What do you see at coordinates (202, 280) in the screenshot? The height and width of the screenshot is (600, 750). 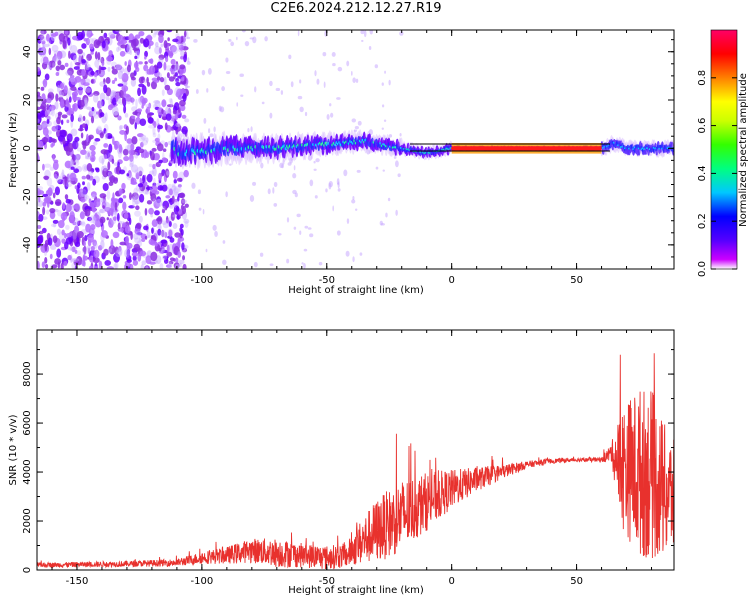 I see `spectrogram-x-tick-label: -100` at bounding box center [202, 280].